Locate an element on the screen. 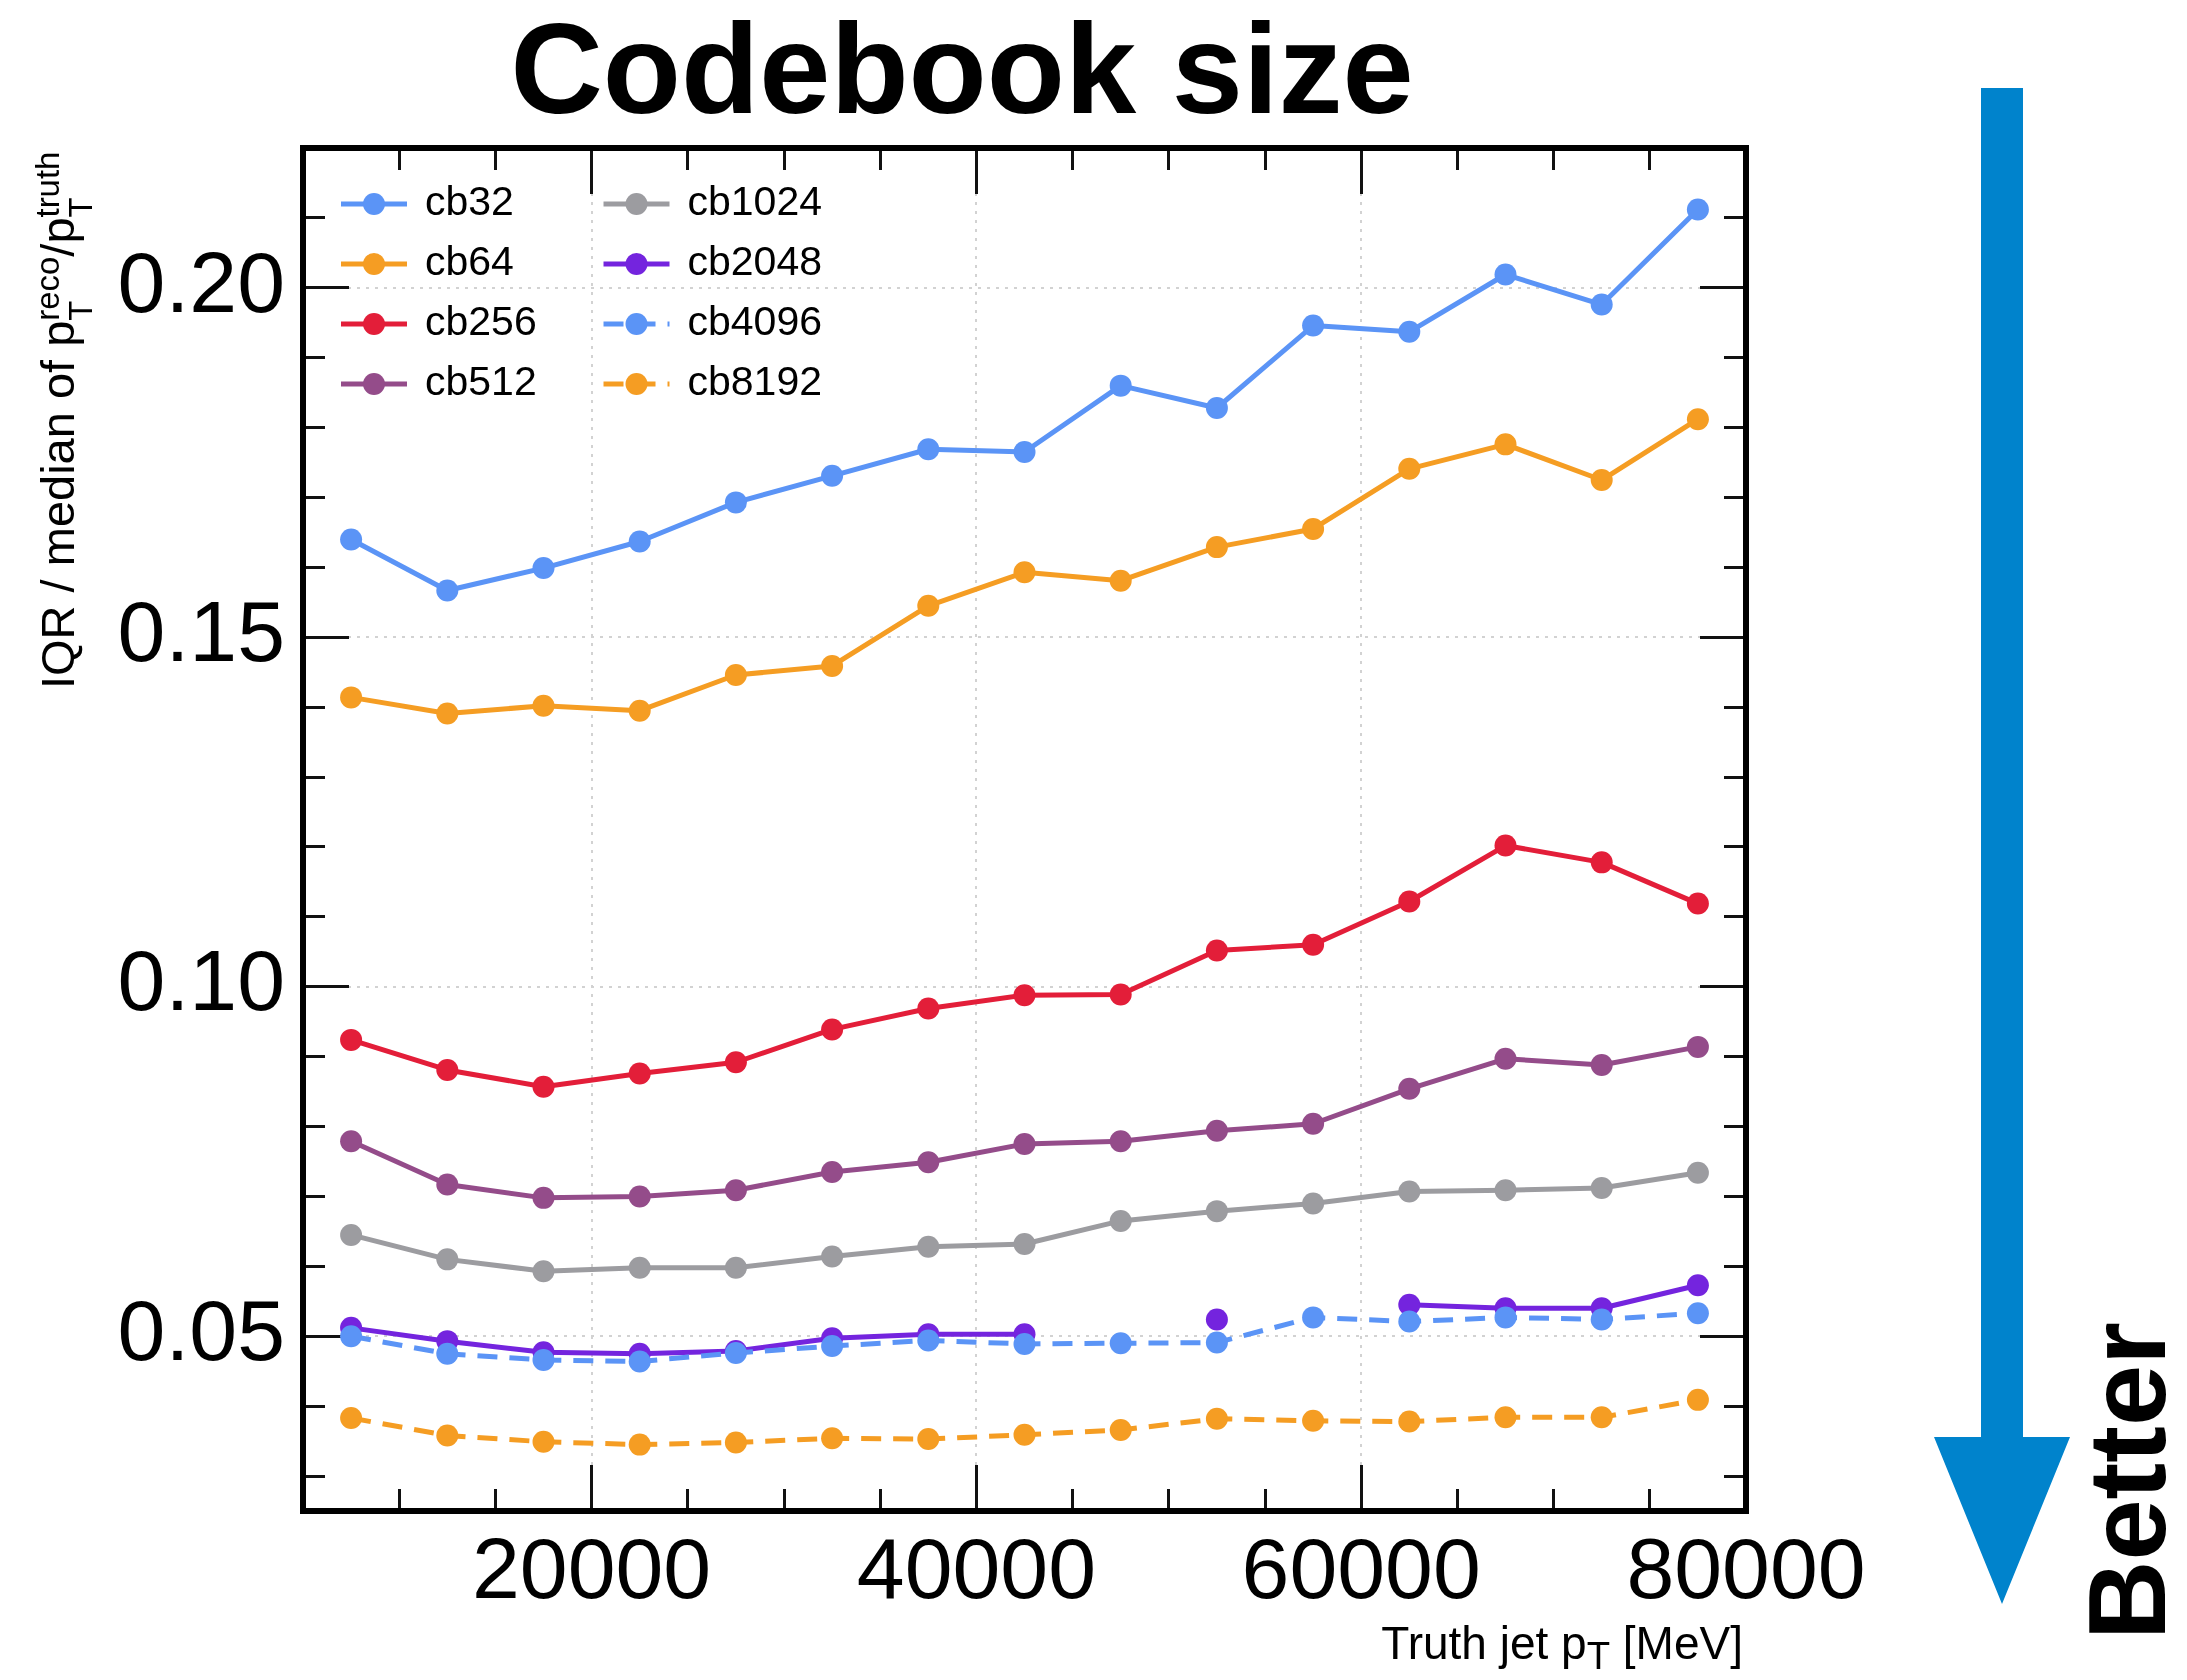 This screenshot has width=2187, height=1680. chart-title: Codebook size is located at coordinates (962, 70).